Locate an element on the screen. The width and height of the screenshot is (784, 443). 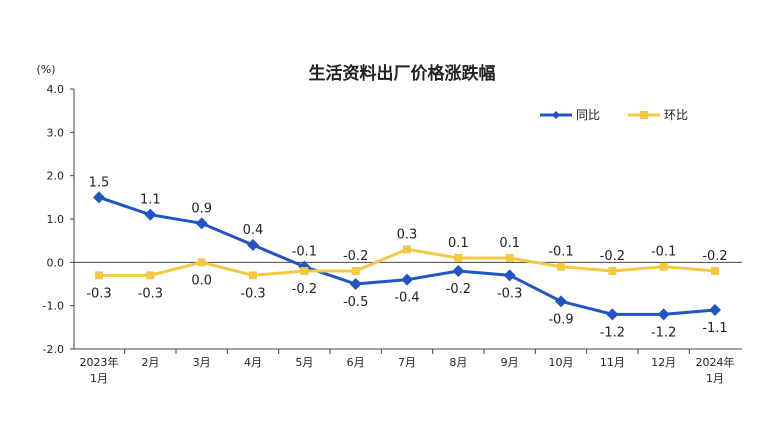
data-label: 1.1 is located at coordinates (150, 200).